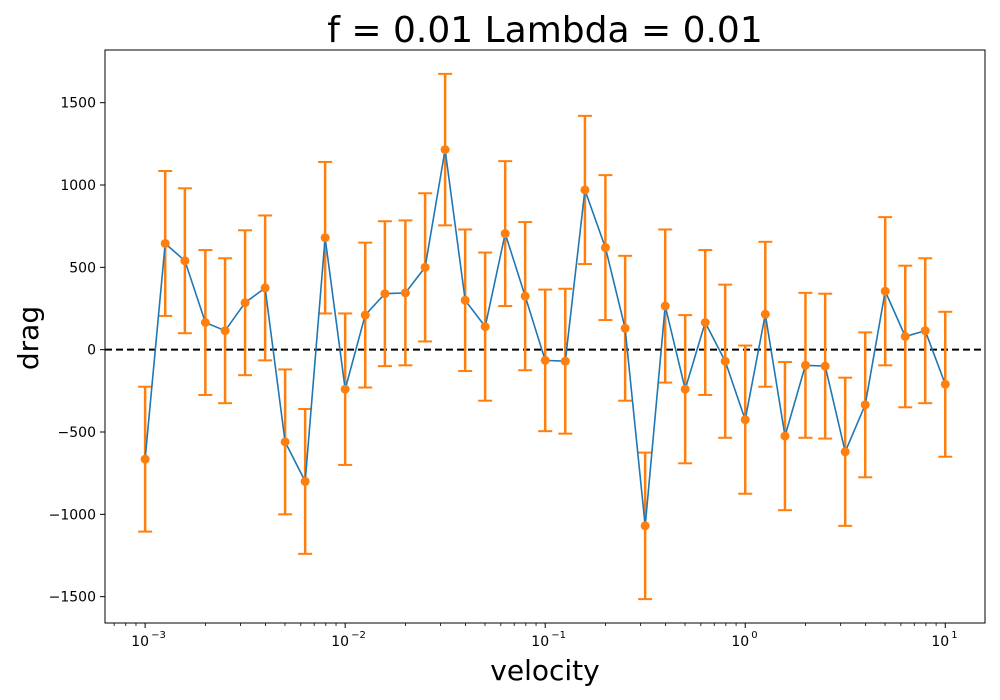 This screenshot has width=1000, height=700. I want to click on x-tick-exponent: −3, so click(158, 635).